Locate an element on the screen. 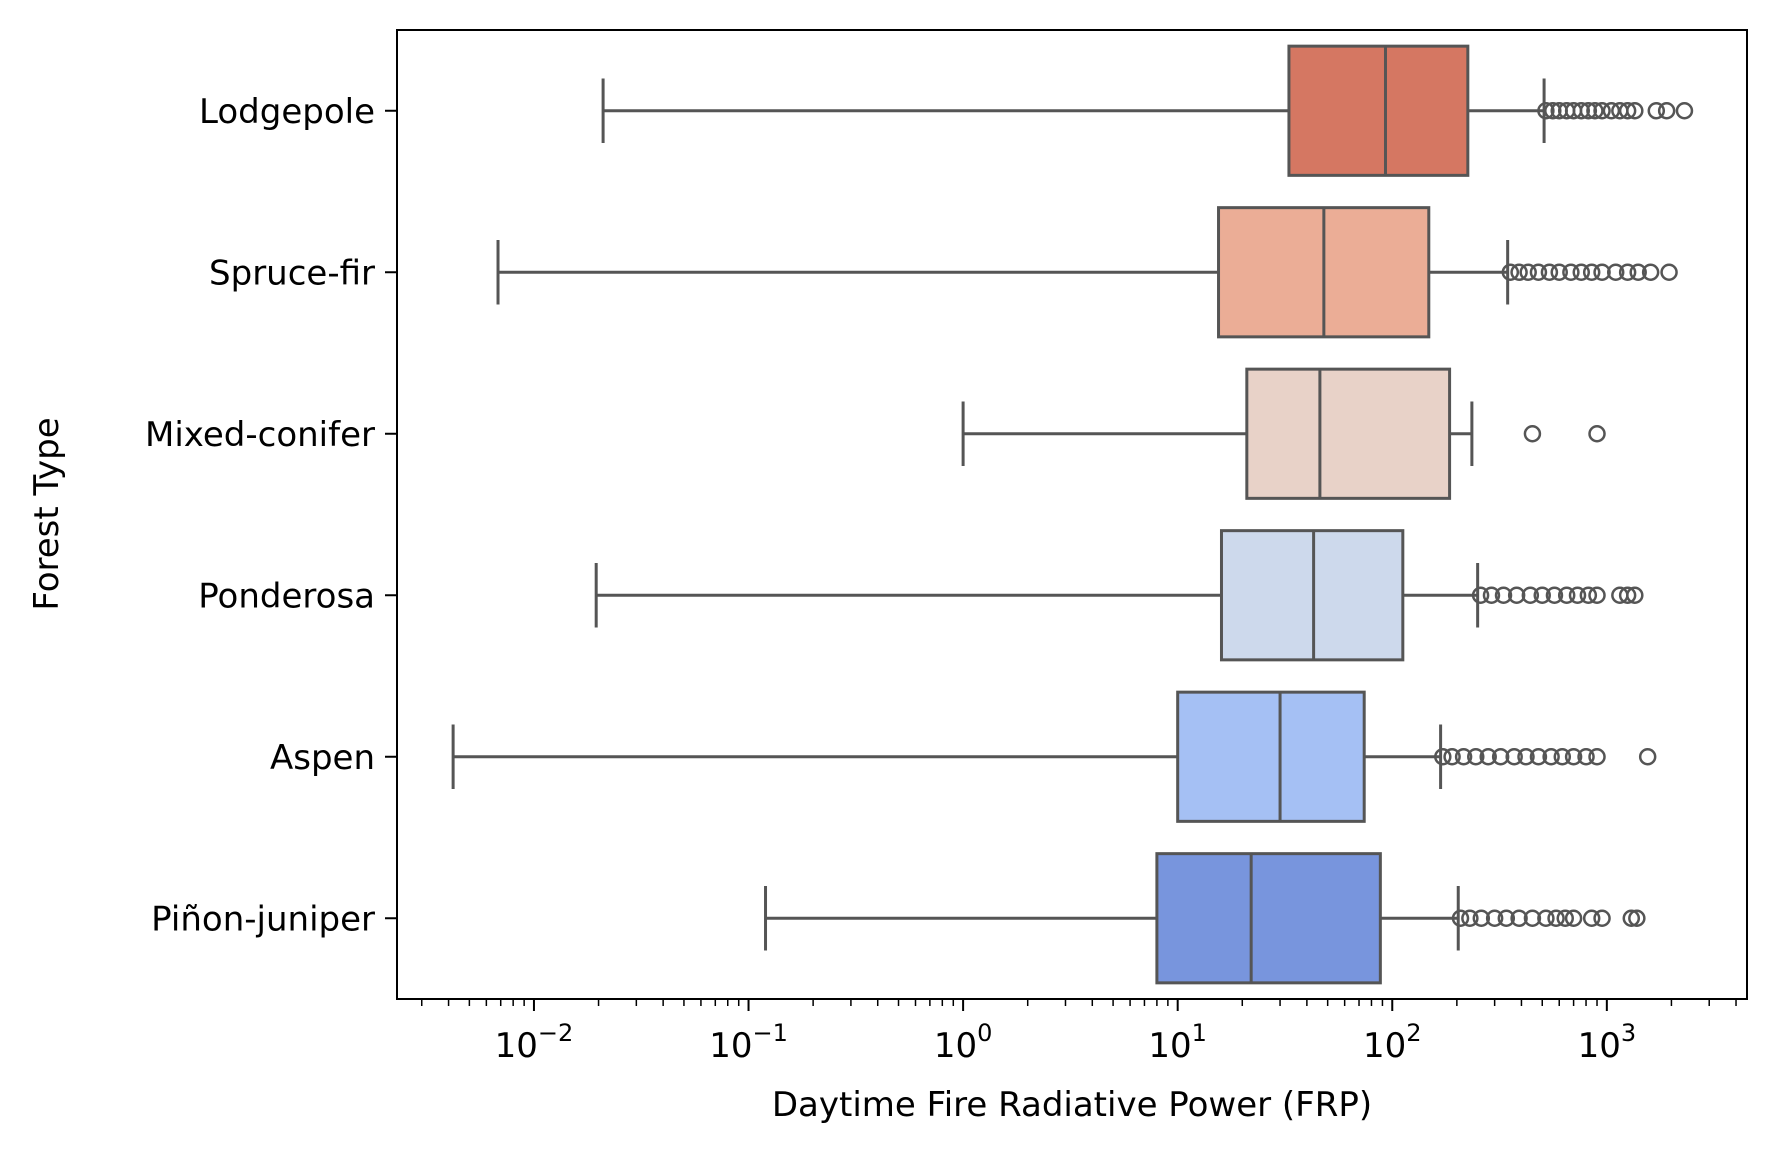  x-tick-label: 10² is located at coordinates (1392, 1042).